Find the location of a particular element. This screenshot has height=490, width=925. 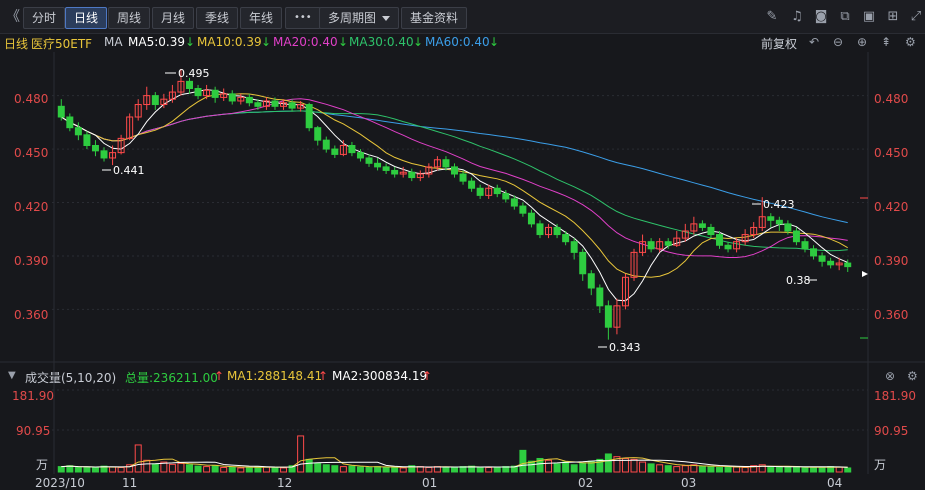

volume-collapse-icon: ▼ is located at coordinates (12, 375).